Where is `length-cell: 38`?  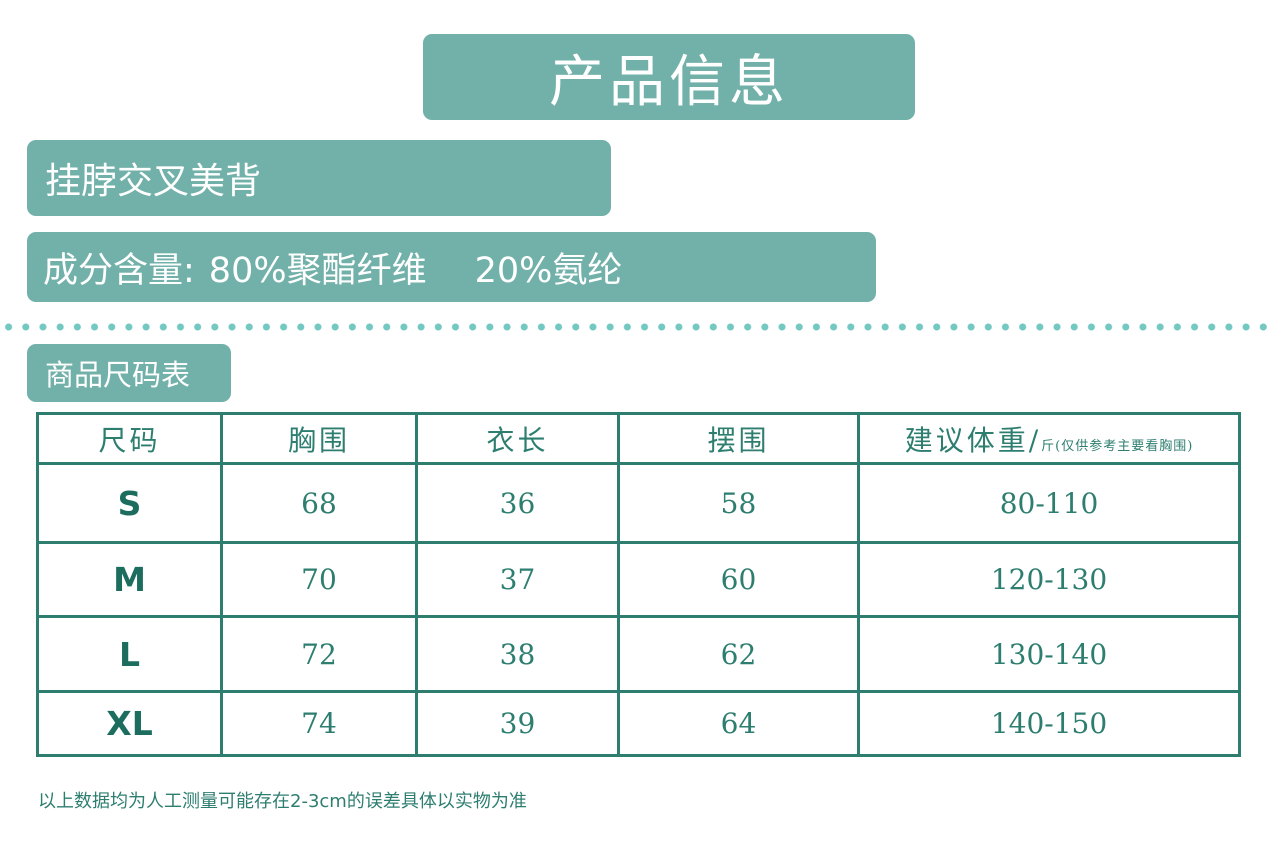 length-cell: 38 is located at coordinates (517, 654).